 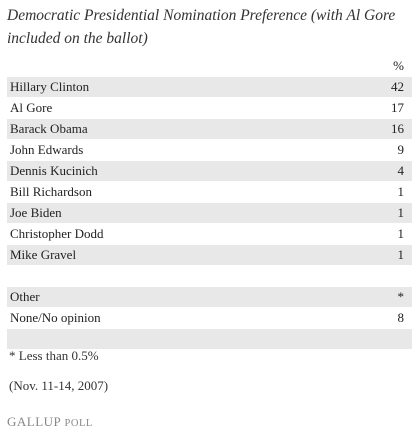 What do you see at coordinates (401, 317) in the screenshot?
I see `row-value: 8` at bounding box center [401, 317].